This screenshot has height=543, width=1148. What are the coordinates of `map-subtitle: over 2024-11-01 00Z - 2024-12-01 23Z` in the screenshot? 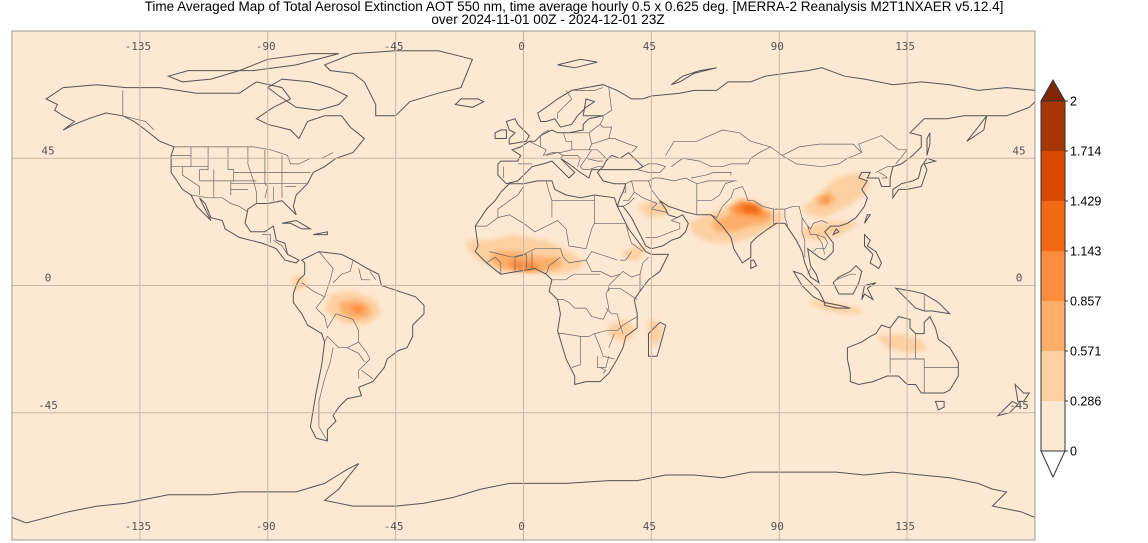 It's located at (548, 19).